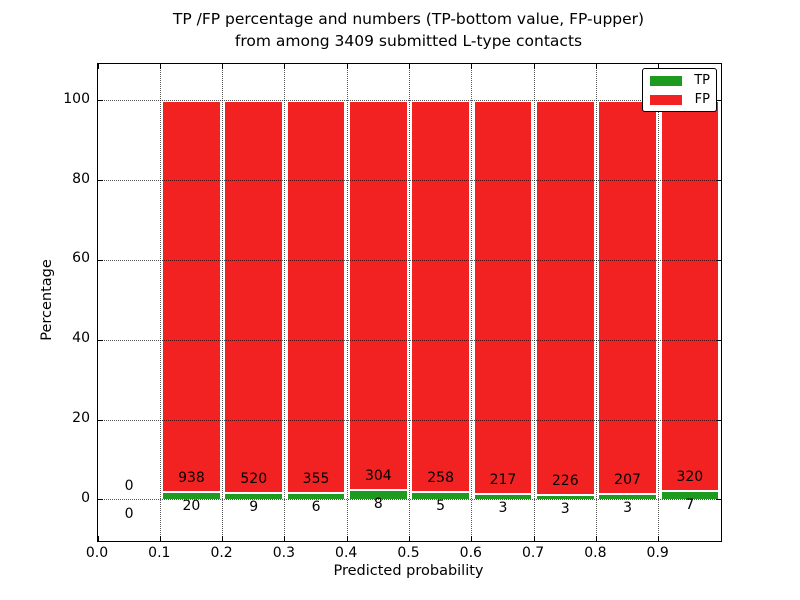 The image size is (800, 600). What do you see at coordinates (85, 497) in the screenshot?
I see `y-tick-label: 0` at bounding box center [85, 497].